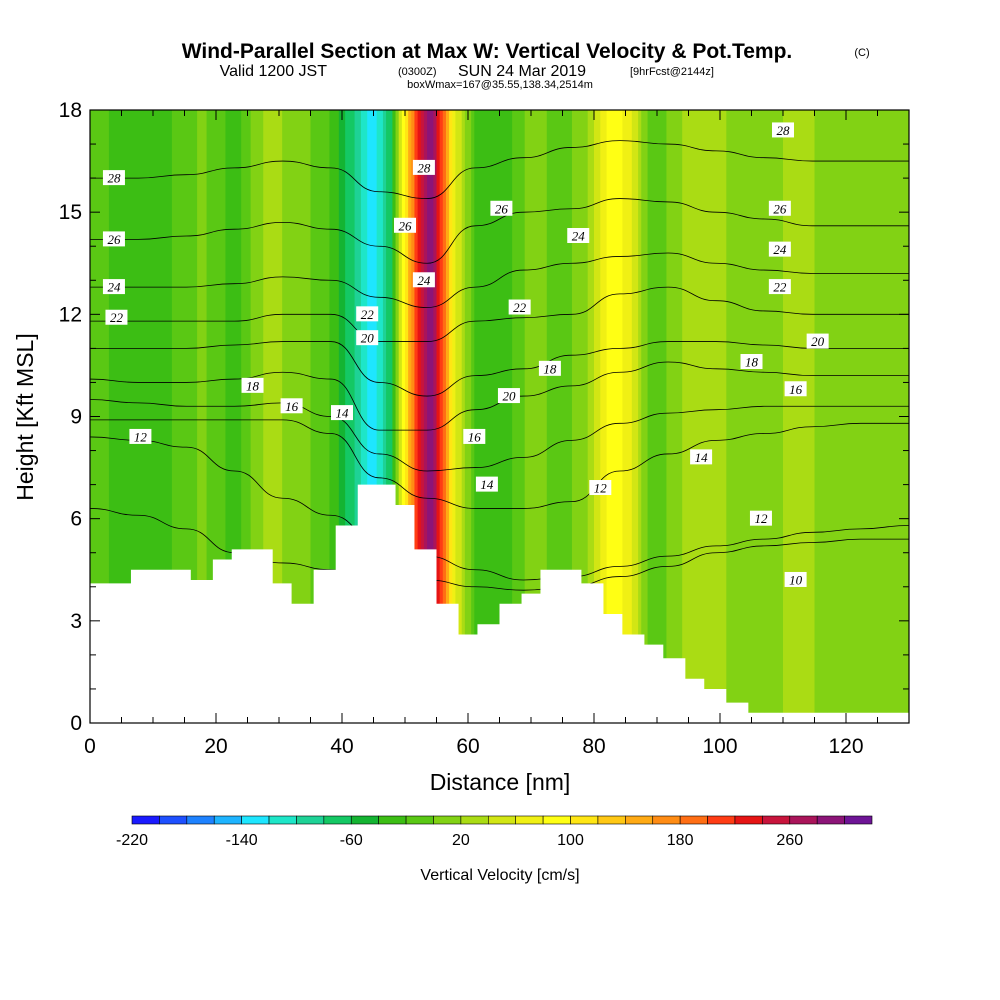  What do you see at coordinates (486, 484) in the screenshot?
I see `contour-label: 14` at bounding box center [486, 484].